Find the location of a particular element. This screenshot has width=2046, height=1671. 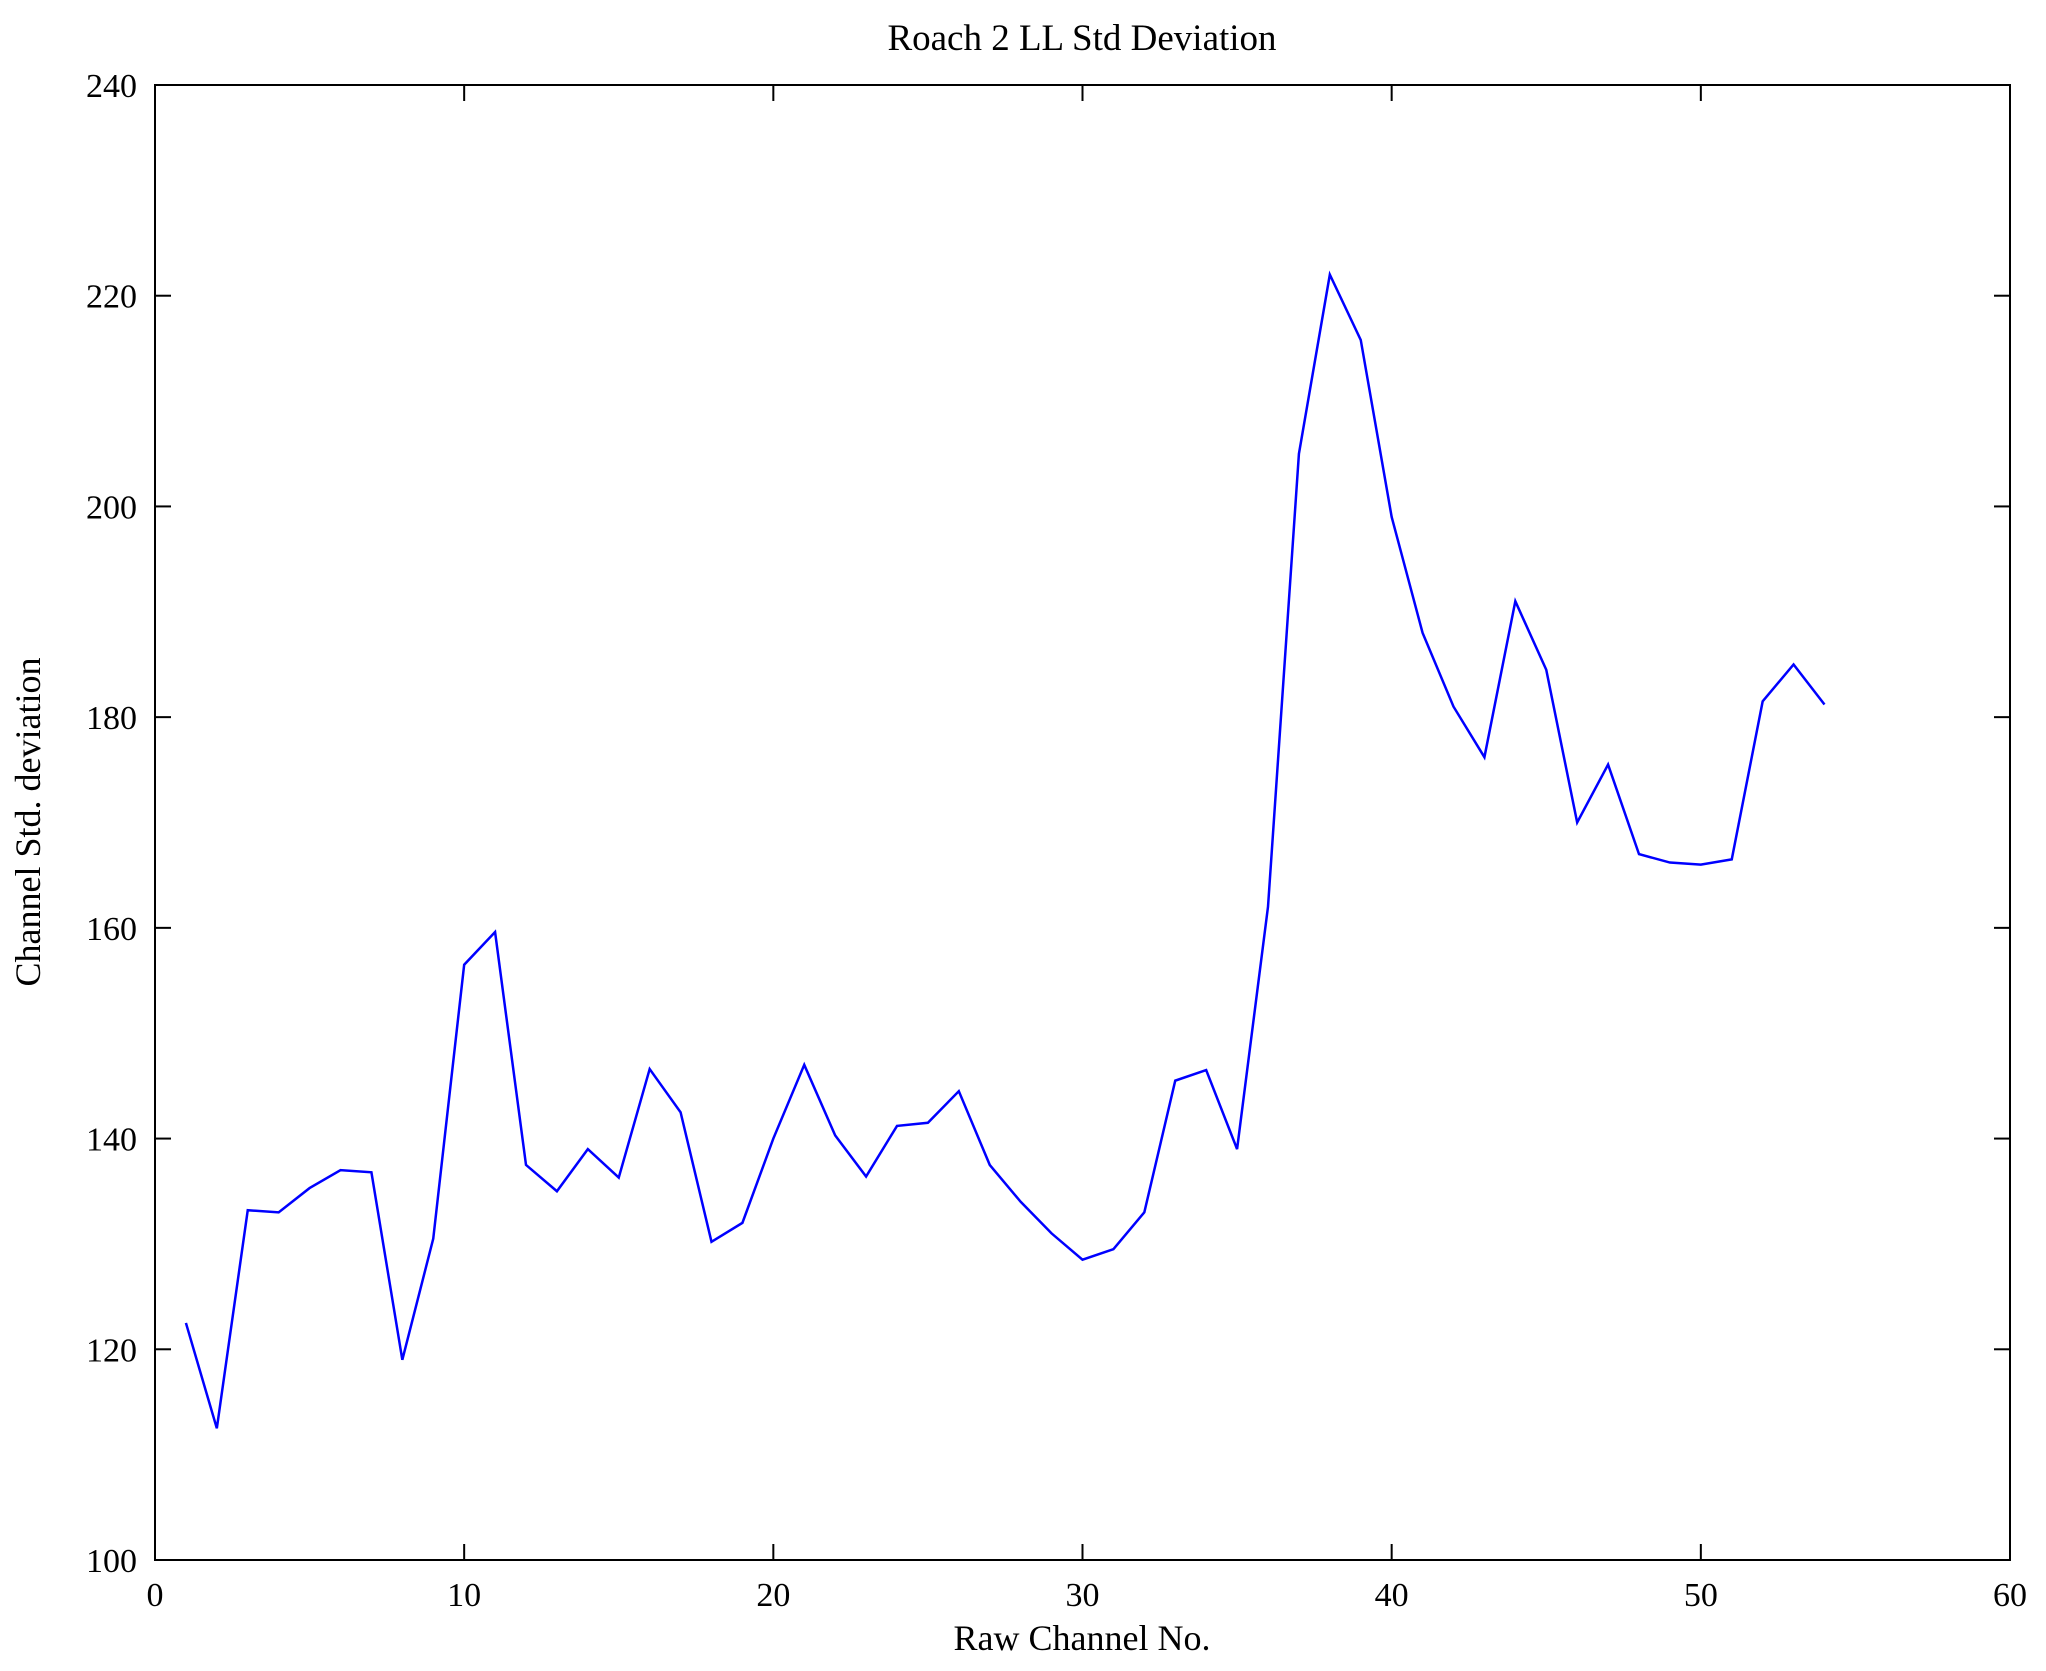

x-tick-label: 60 is located at coordinates (2010, 1595).